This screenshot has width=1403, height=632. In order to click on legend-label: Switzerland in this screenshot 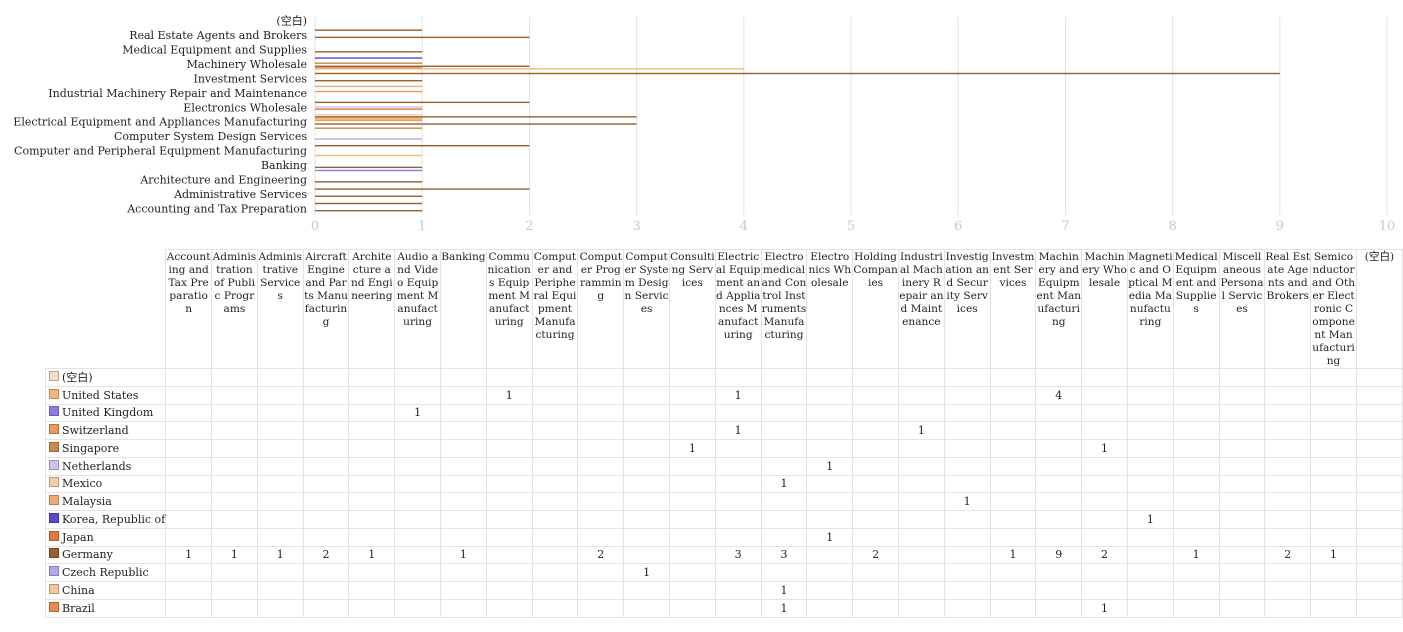, I will do `click(95, 431)`.